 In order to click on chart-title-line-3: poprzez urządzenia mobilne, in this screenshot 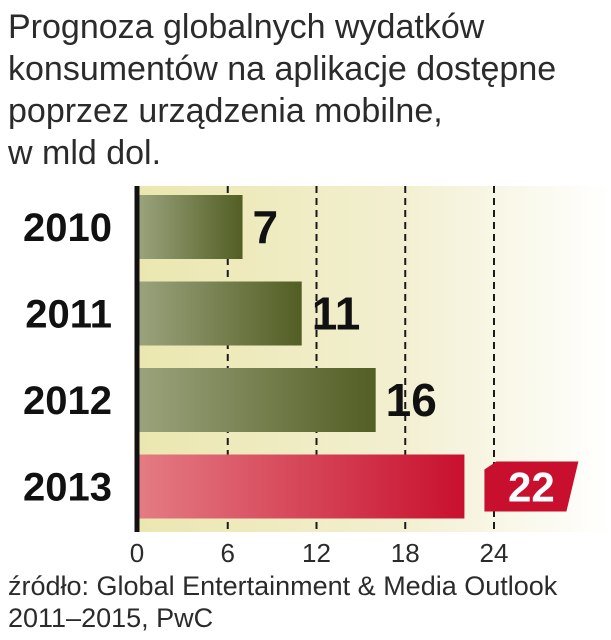, I will do `click(225, 111)`.